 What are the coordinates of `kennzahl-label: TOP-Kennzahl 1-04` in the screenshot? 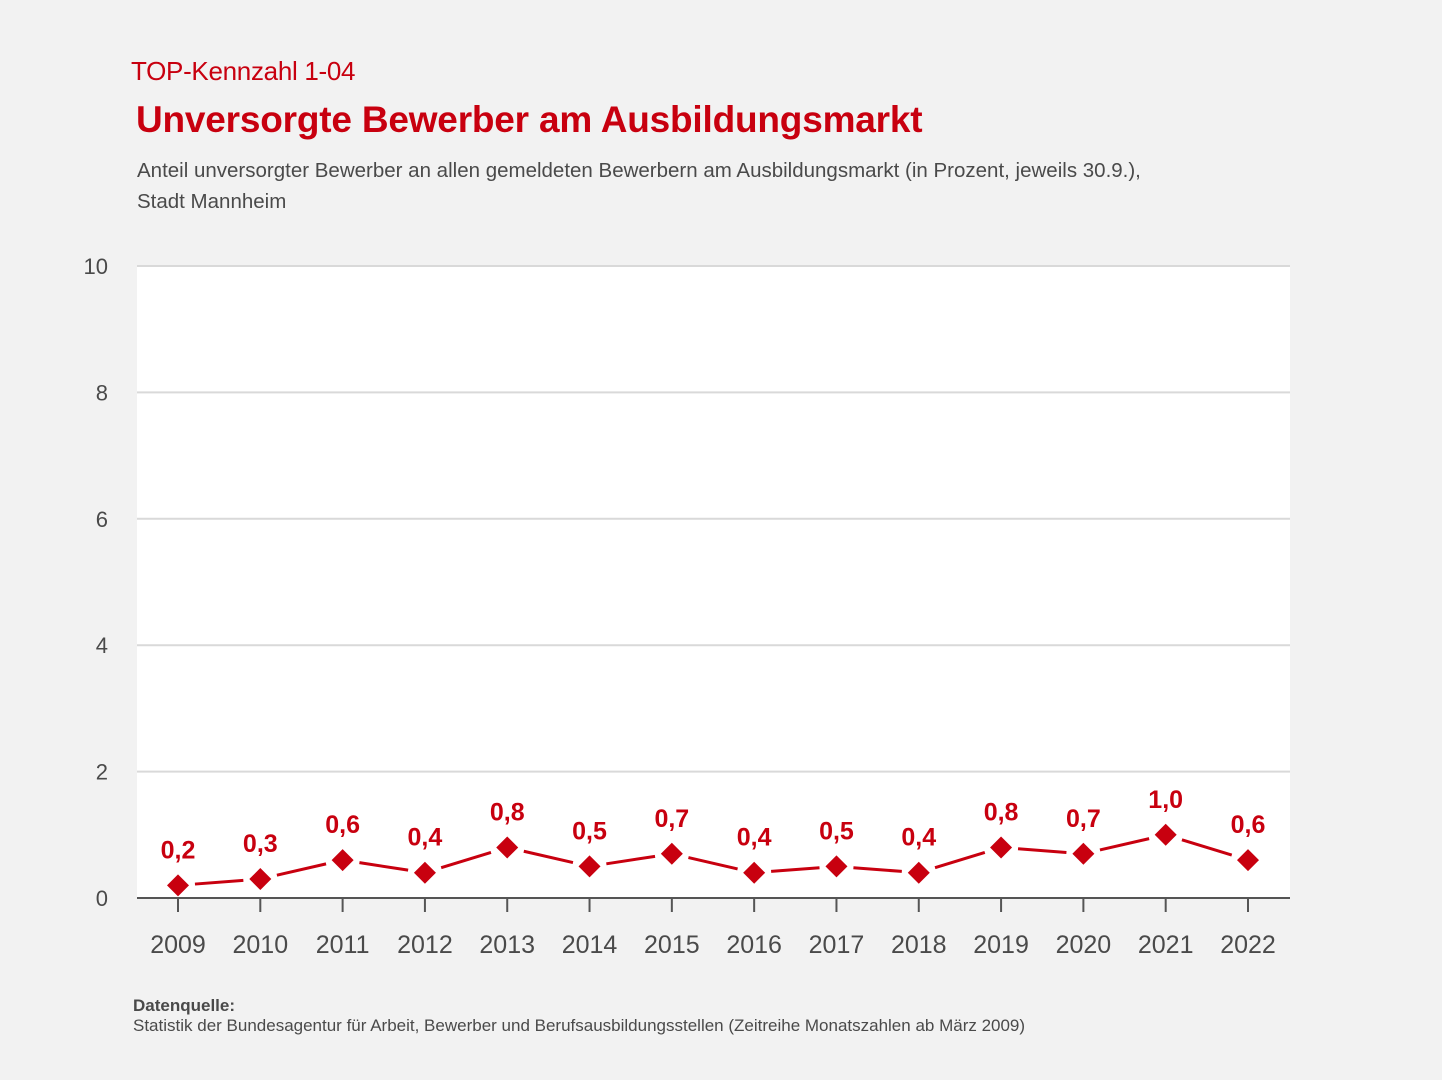 It's located at (243, 71).